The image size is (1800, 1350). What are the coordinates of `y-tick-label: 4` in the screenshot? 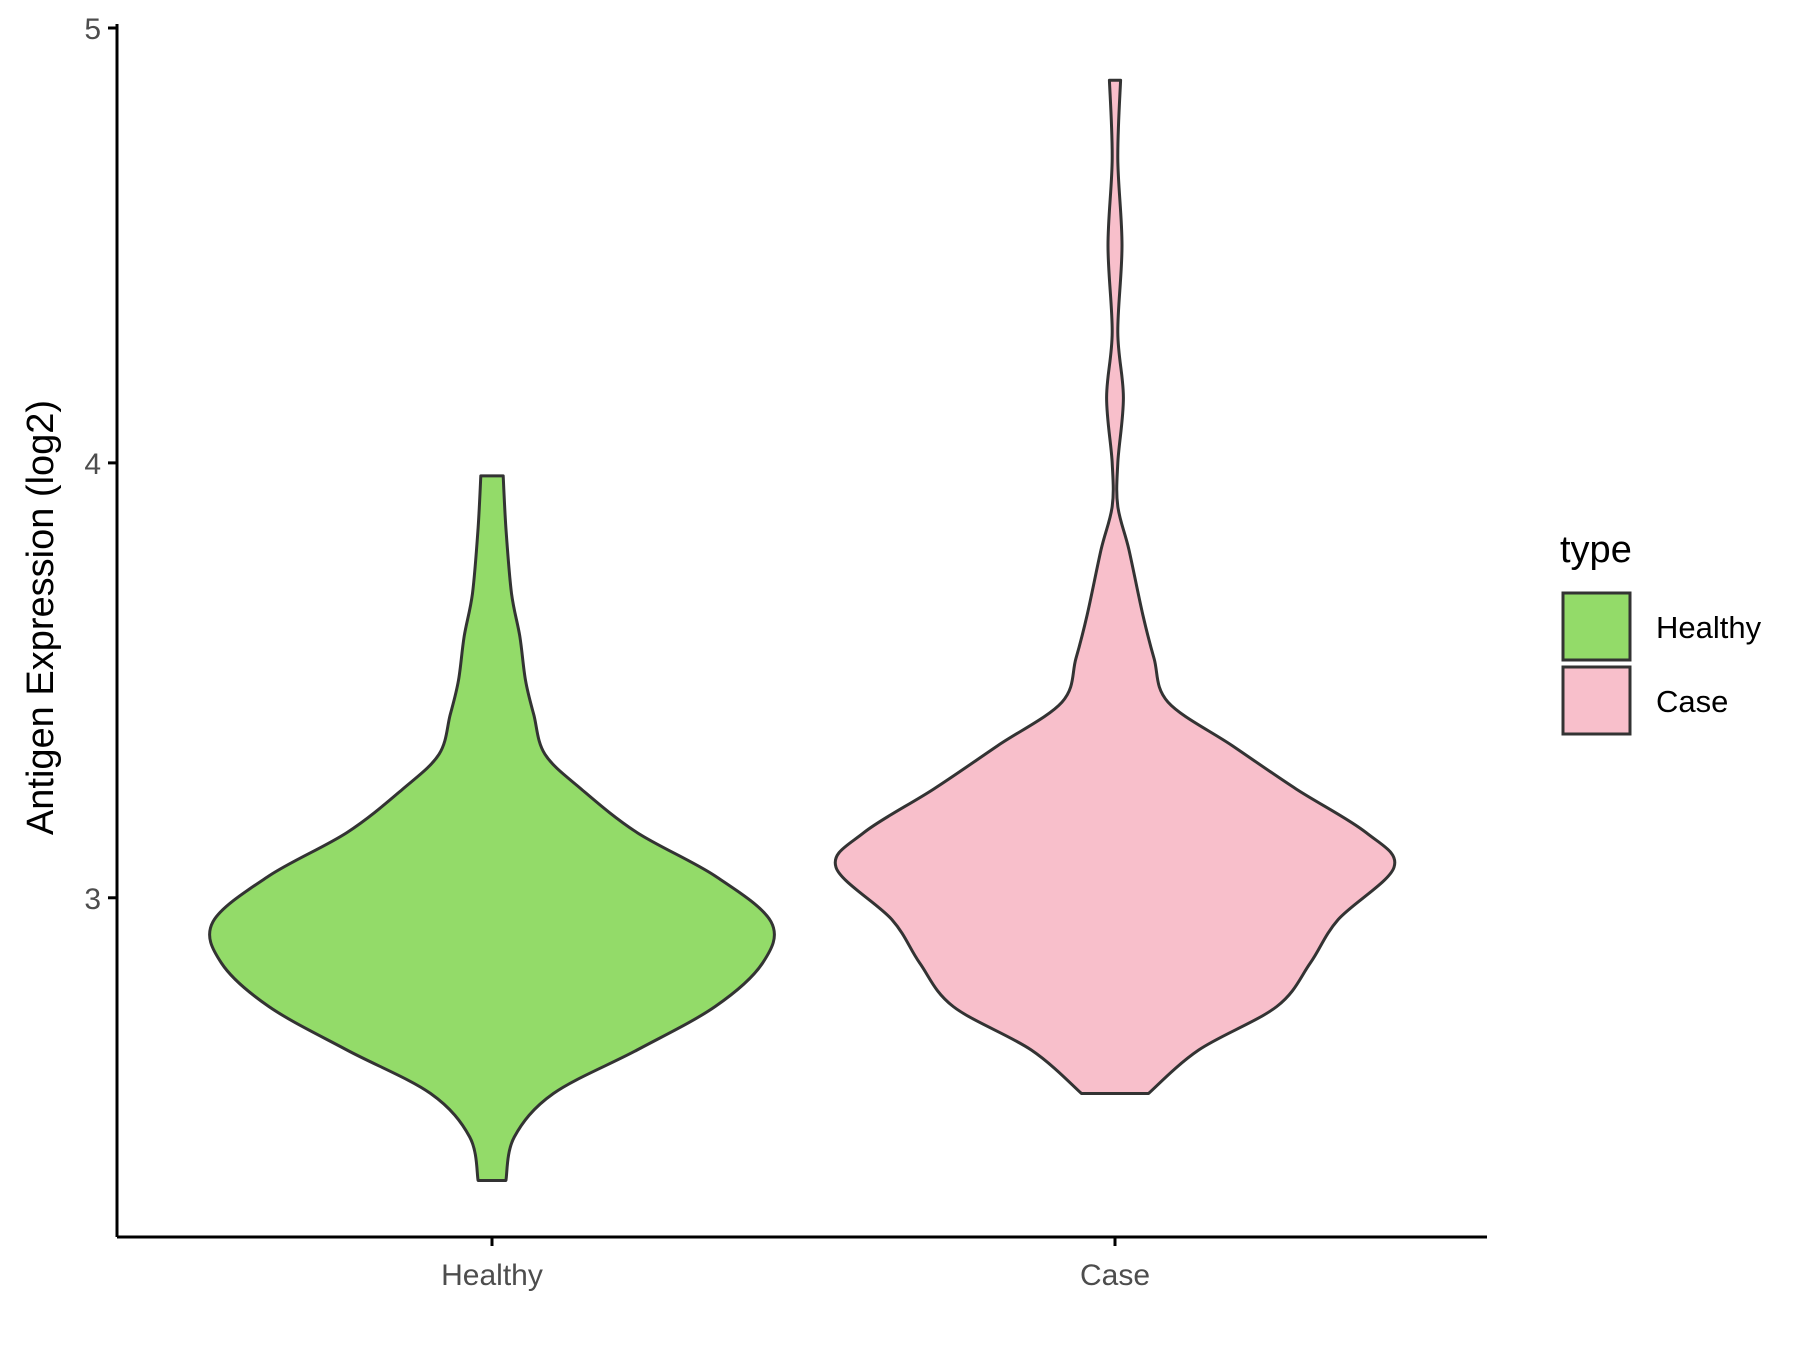 It's located at (92, 464).